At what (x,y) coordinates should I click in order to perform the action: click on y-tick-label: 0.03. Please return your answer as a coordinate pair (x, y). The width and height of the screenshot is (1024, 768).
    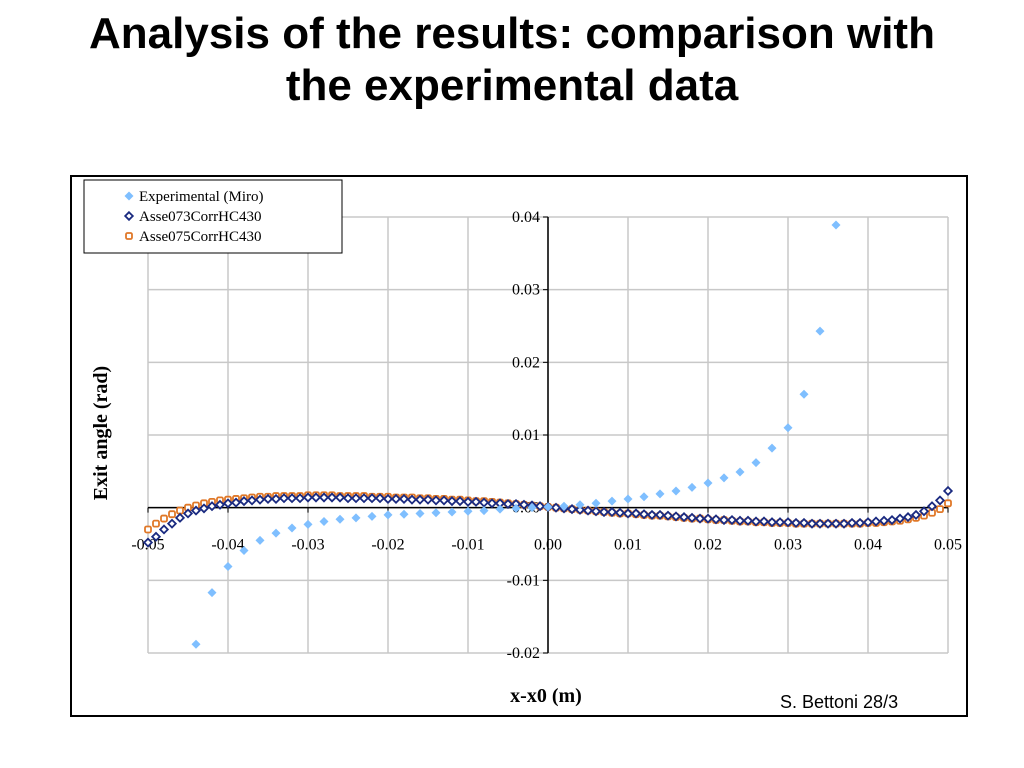
    Looking at the image, I should click on (526, 290).